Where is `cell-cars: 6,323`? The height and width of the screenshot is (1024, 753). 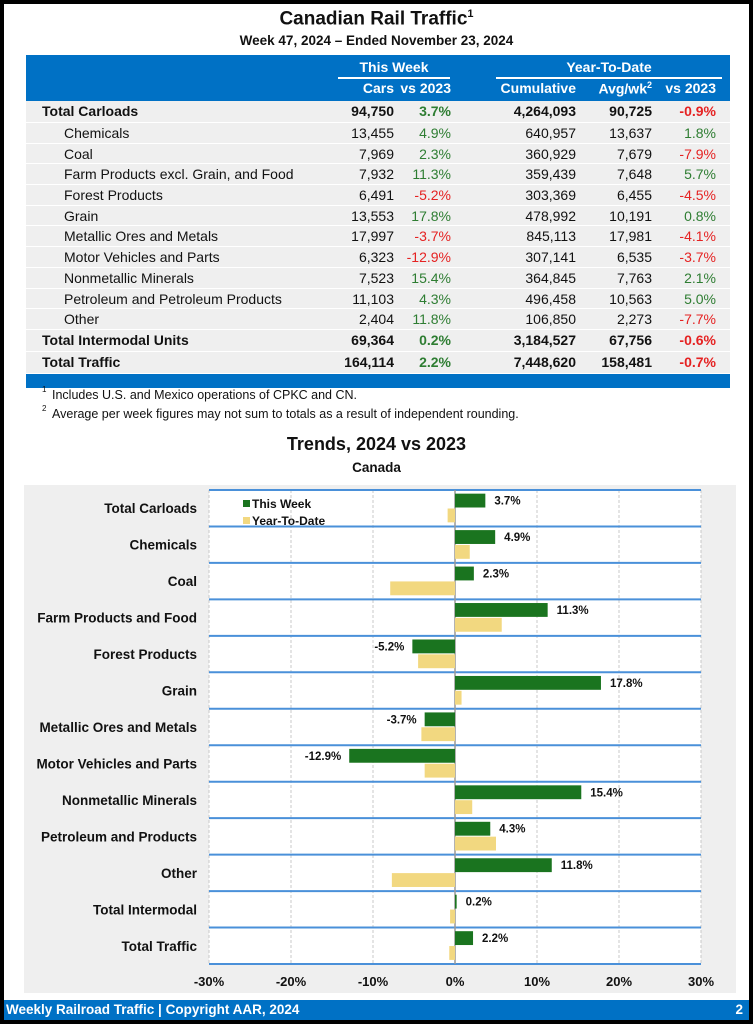
cell-cars: 6,323 is located at coordinates (376, 257).